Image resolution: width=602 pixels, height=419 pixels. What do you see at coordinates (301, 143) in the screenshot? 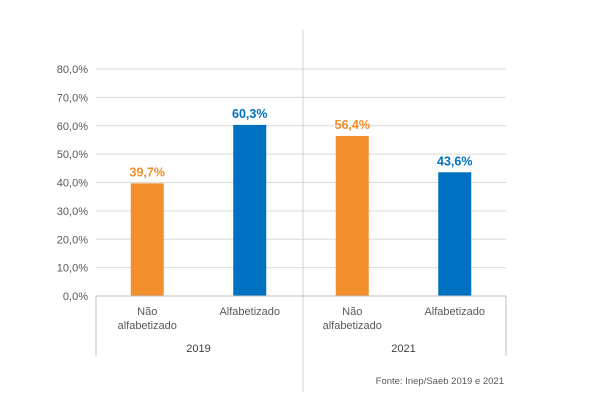
I see `data-labels: 39,7% 60,3% 56,4% 43,6%` at bounding box center [301, 143].